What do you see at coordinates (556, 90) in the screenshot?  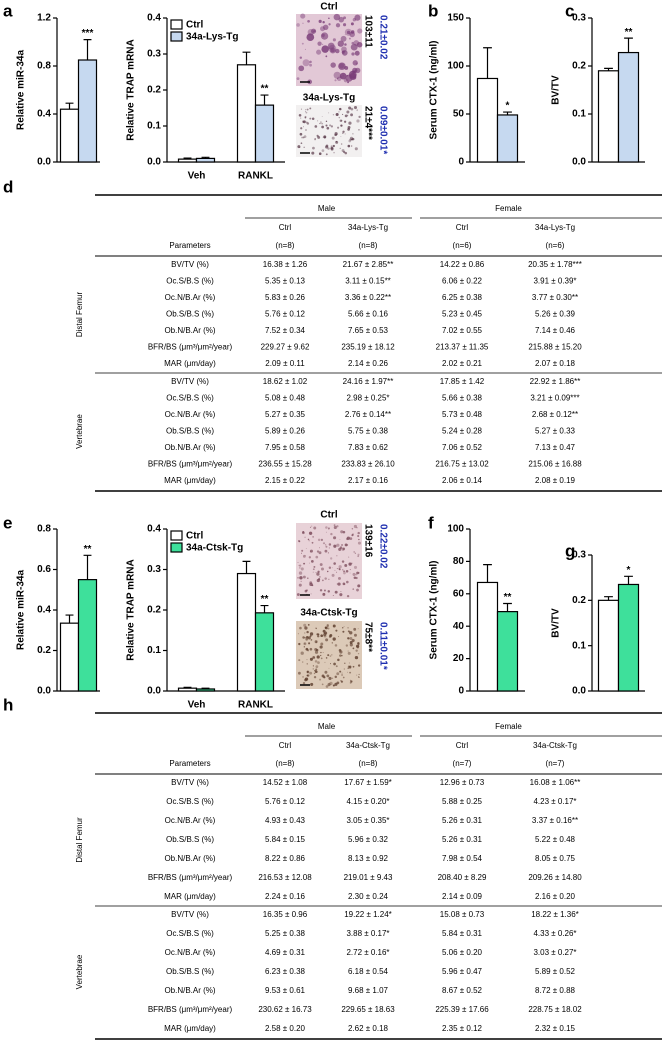 I see `y-axis-label: BV/TV` at bounding box center [556, 90].